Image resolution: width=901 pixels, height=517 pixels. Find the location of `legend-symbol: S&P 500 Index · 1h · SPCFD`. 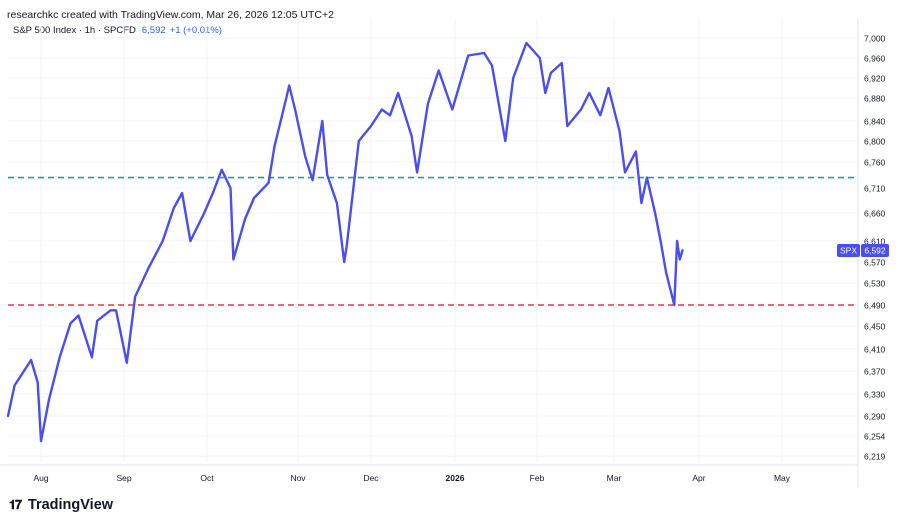

legend-symbol: S&P 500 Index · 1h · SPCFD is located at coordinates (74, 30).